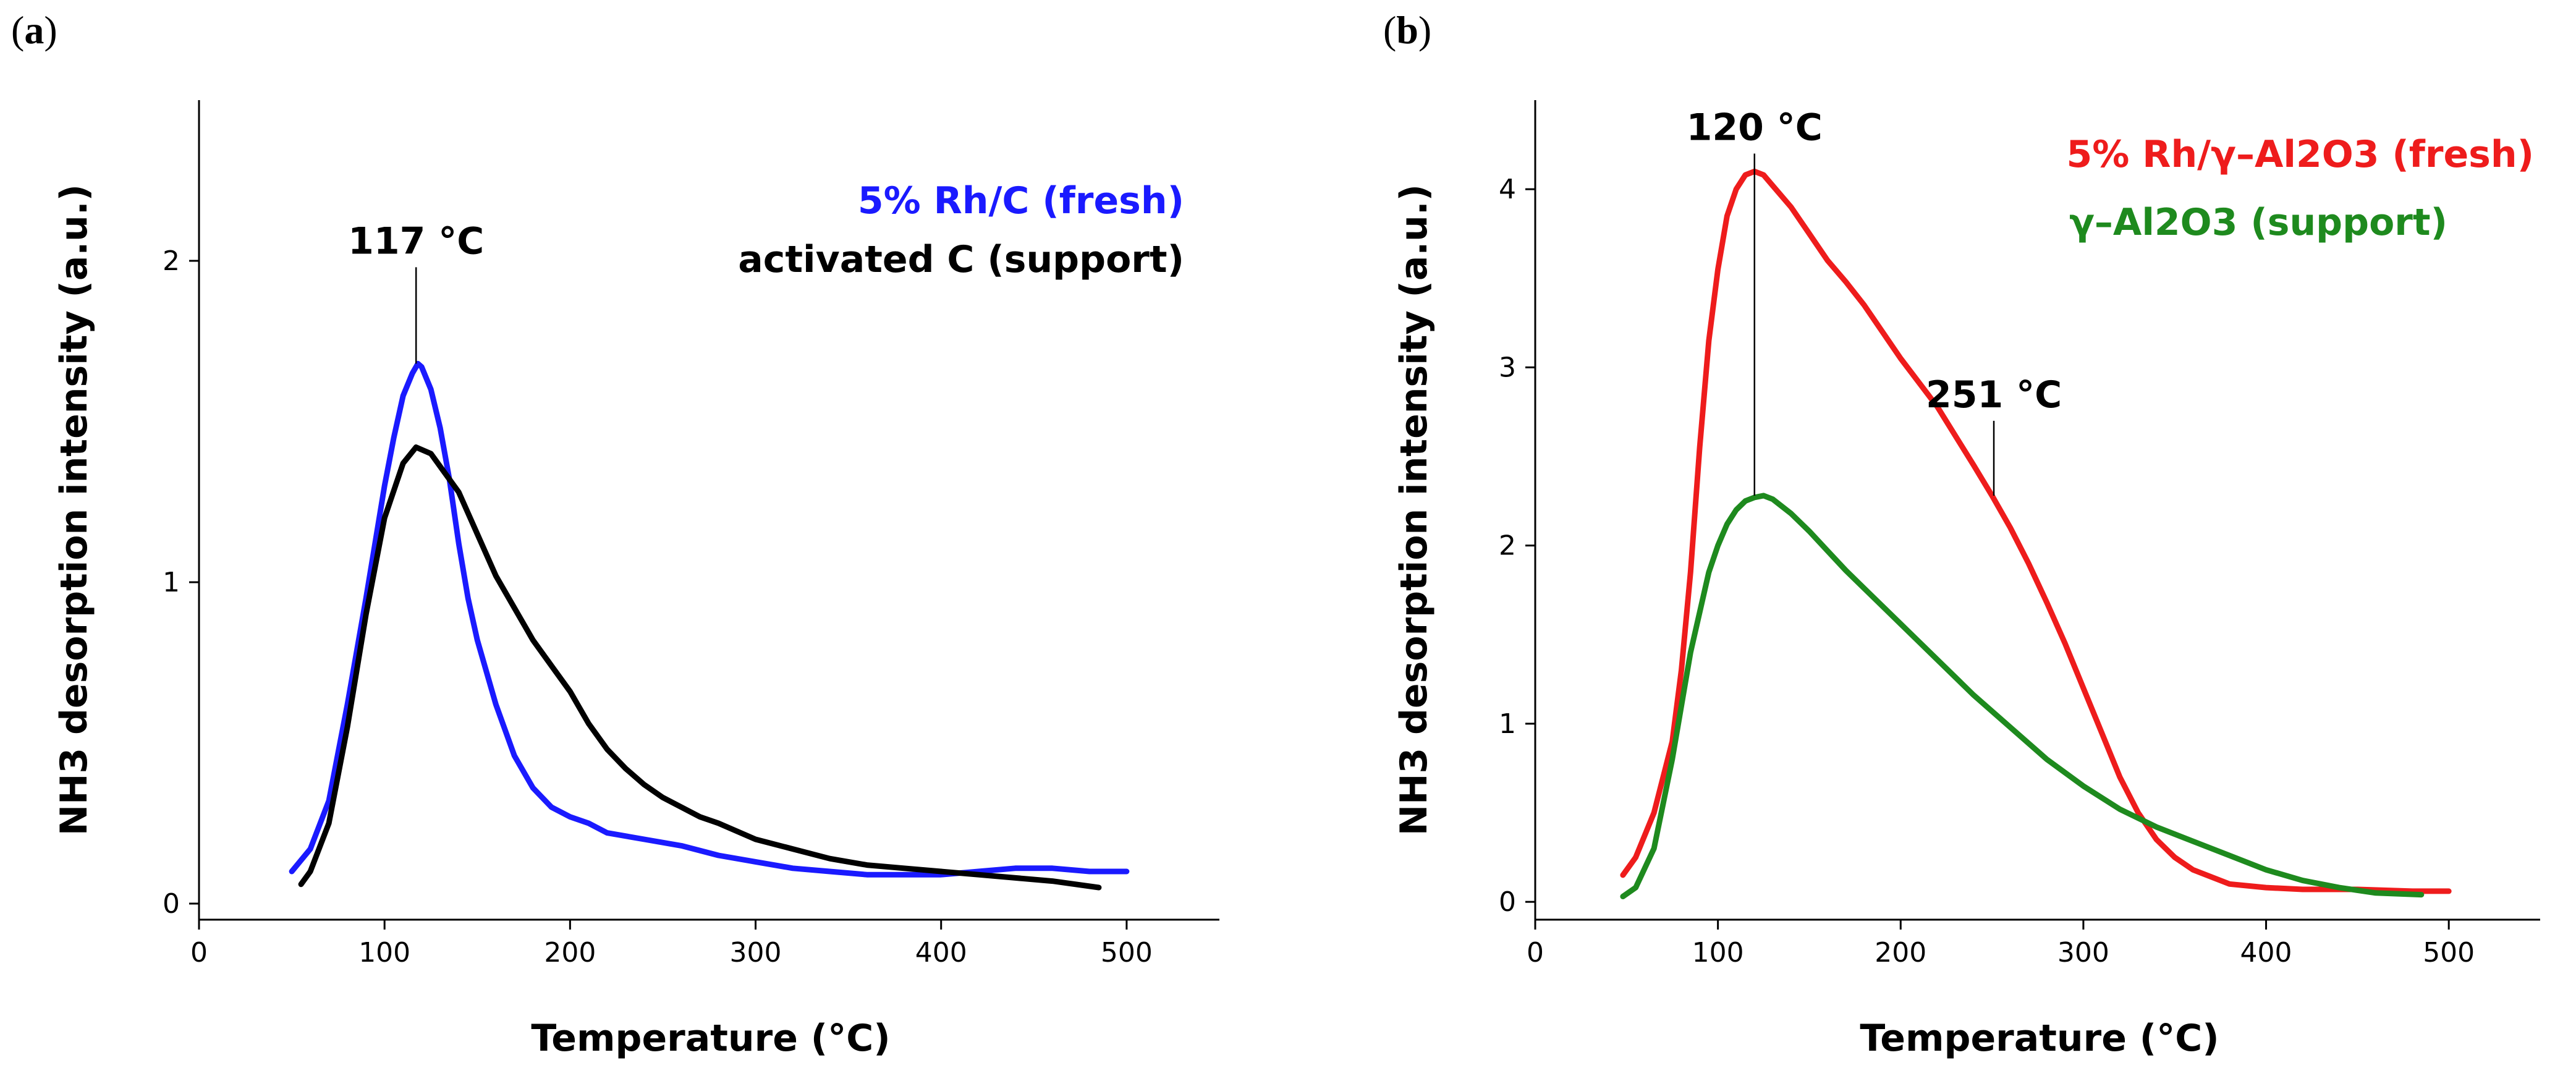 Image resolution: width=2576 pixels, height=1068 pixels. Describe the element at coordinates (1874, 301) in the screenshot. I see `panel-b-annotations: 120 °C 251 °C` at that location.